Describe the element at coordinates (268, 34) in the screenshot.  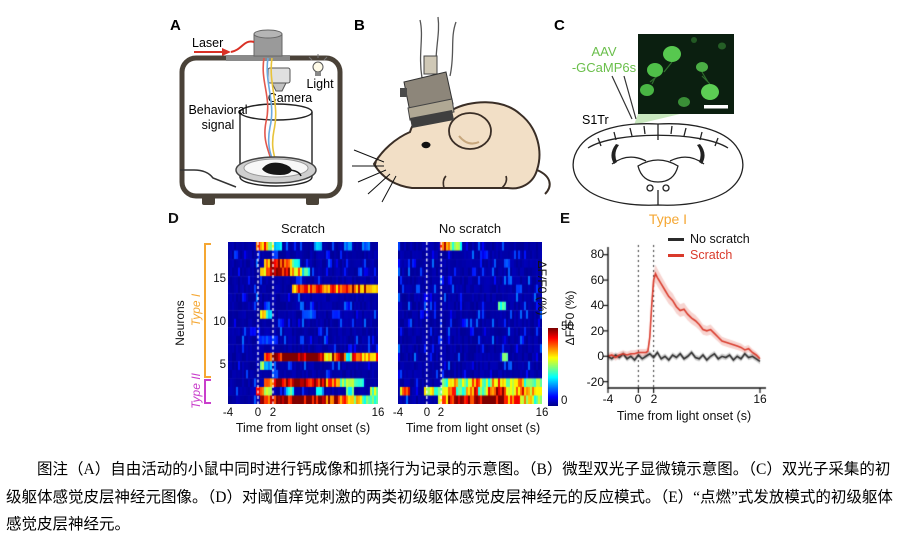
I see `laser-head-top` at that location.